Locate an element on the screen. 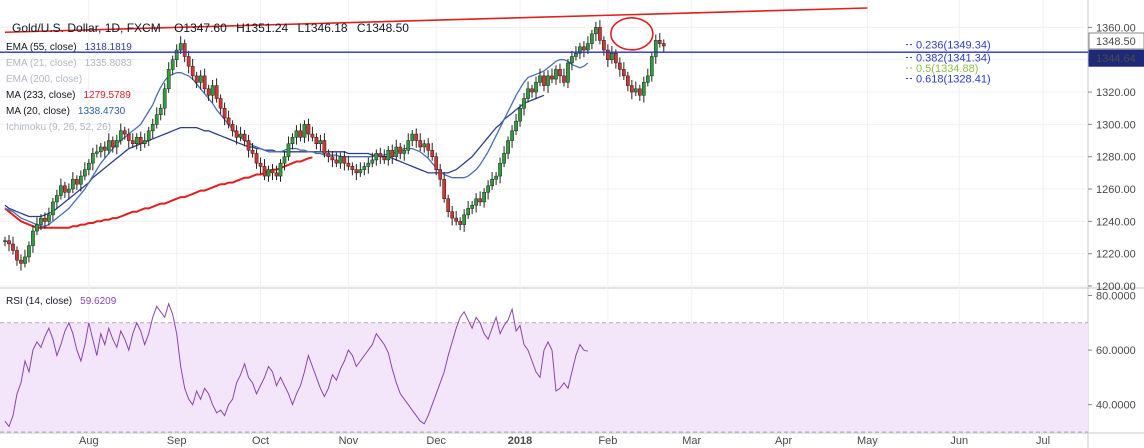 This screenshot has width=1144, height=448. time-tick-label: Sep is located at coordinates (177, 441).